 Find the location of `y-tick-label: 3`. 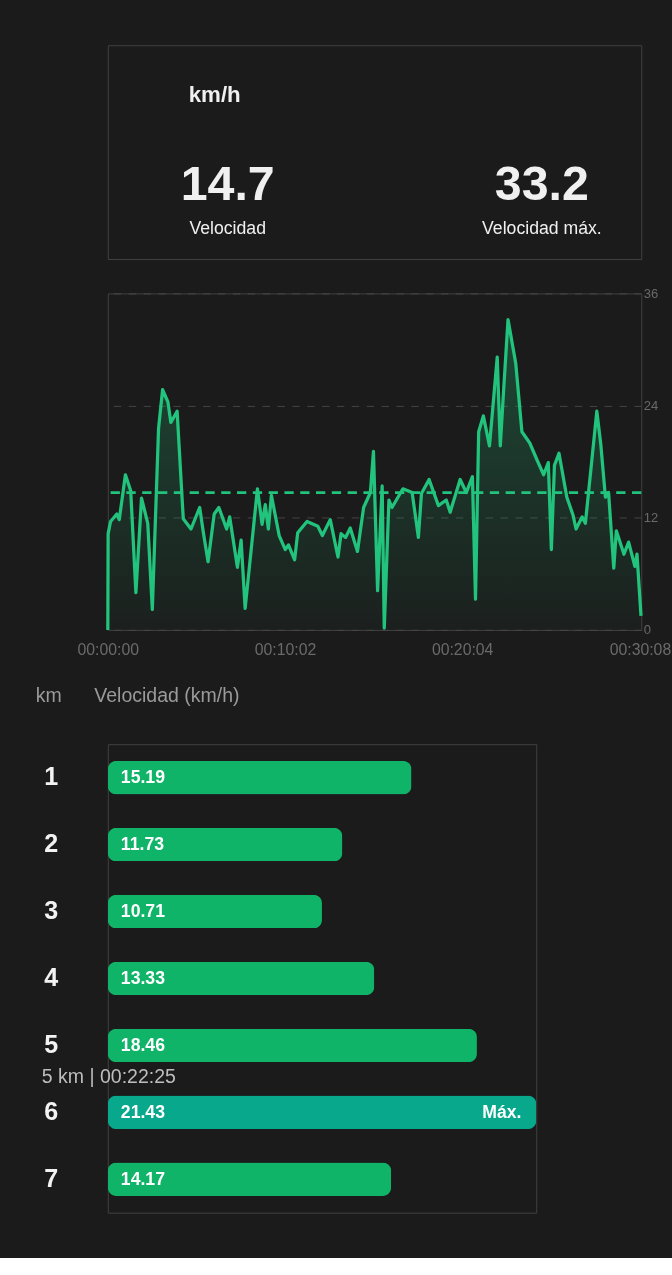

y-tick-label: 3 is located at coordinates (51, 909).